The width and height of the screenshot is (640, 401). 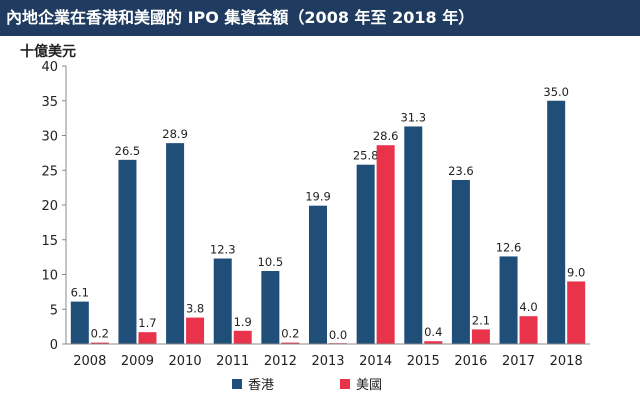 What do you see at coordinates (195, 309) in the screenshot?
I see `data-label: 3.8` at bounding box center [195, 309].